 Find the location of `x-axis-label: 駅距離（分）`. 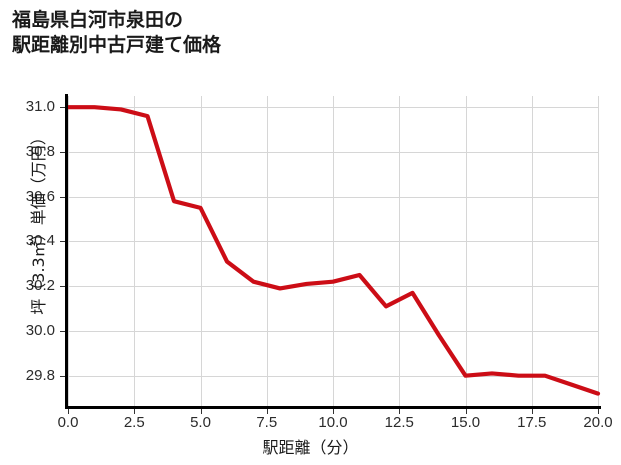

x-axis-label: 駅距離（分） is located at coordinates (310, 447).